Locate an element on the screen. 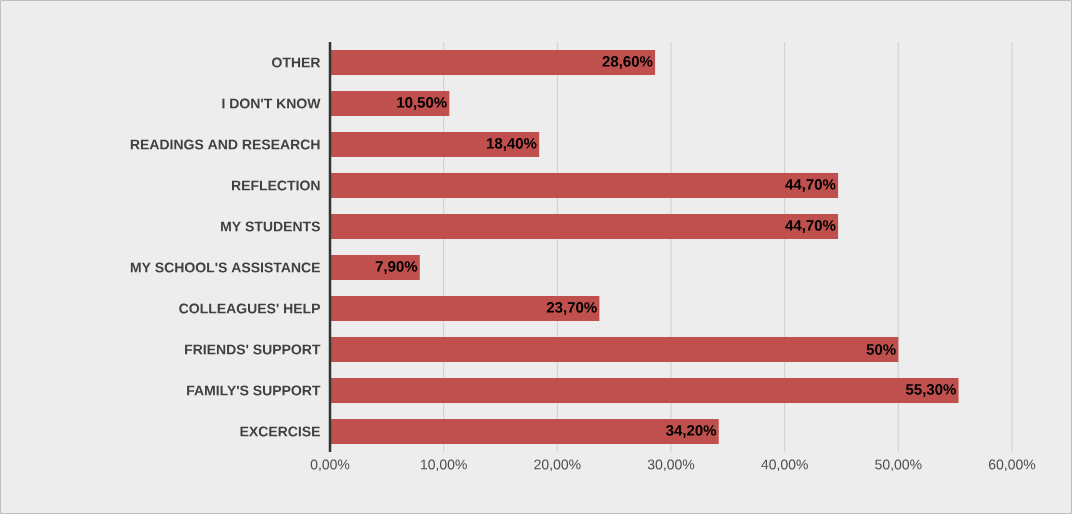  x-tick-label: 20,00% is located at coordinates (557, 465).